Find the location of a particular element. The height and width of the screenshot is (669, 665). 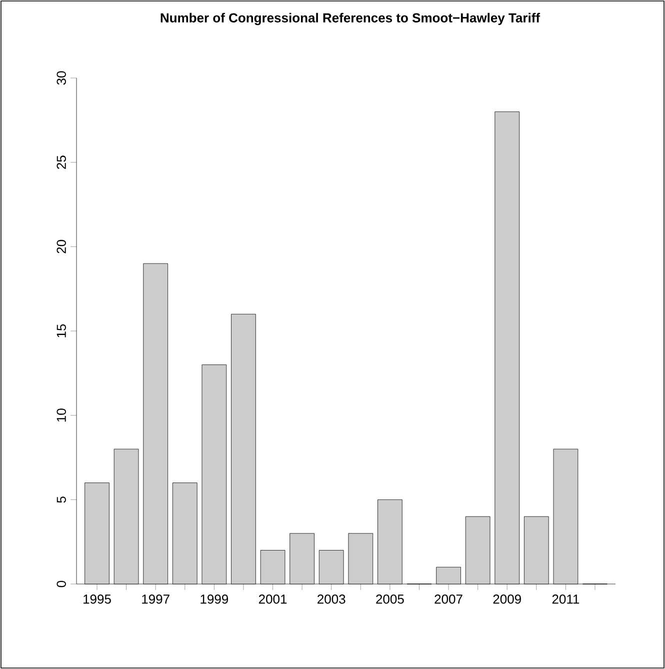

x-tick-label: 2007 is located at coordinates (448, 599).